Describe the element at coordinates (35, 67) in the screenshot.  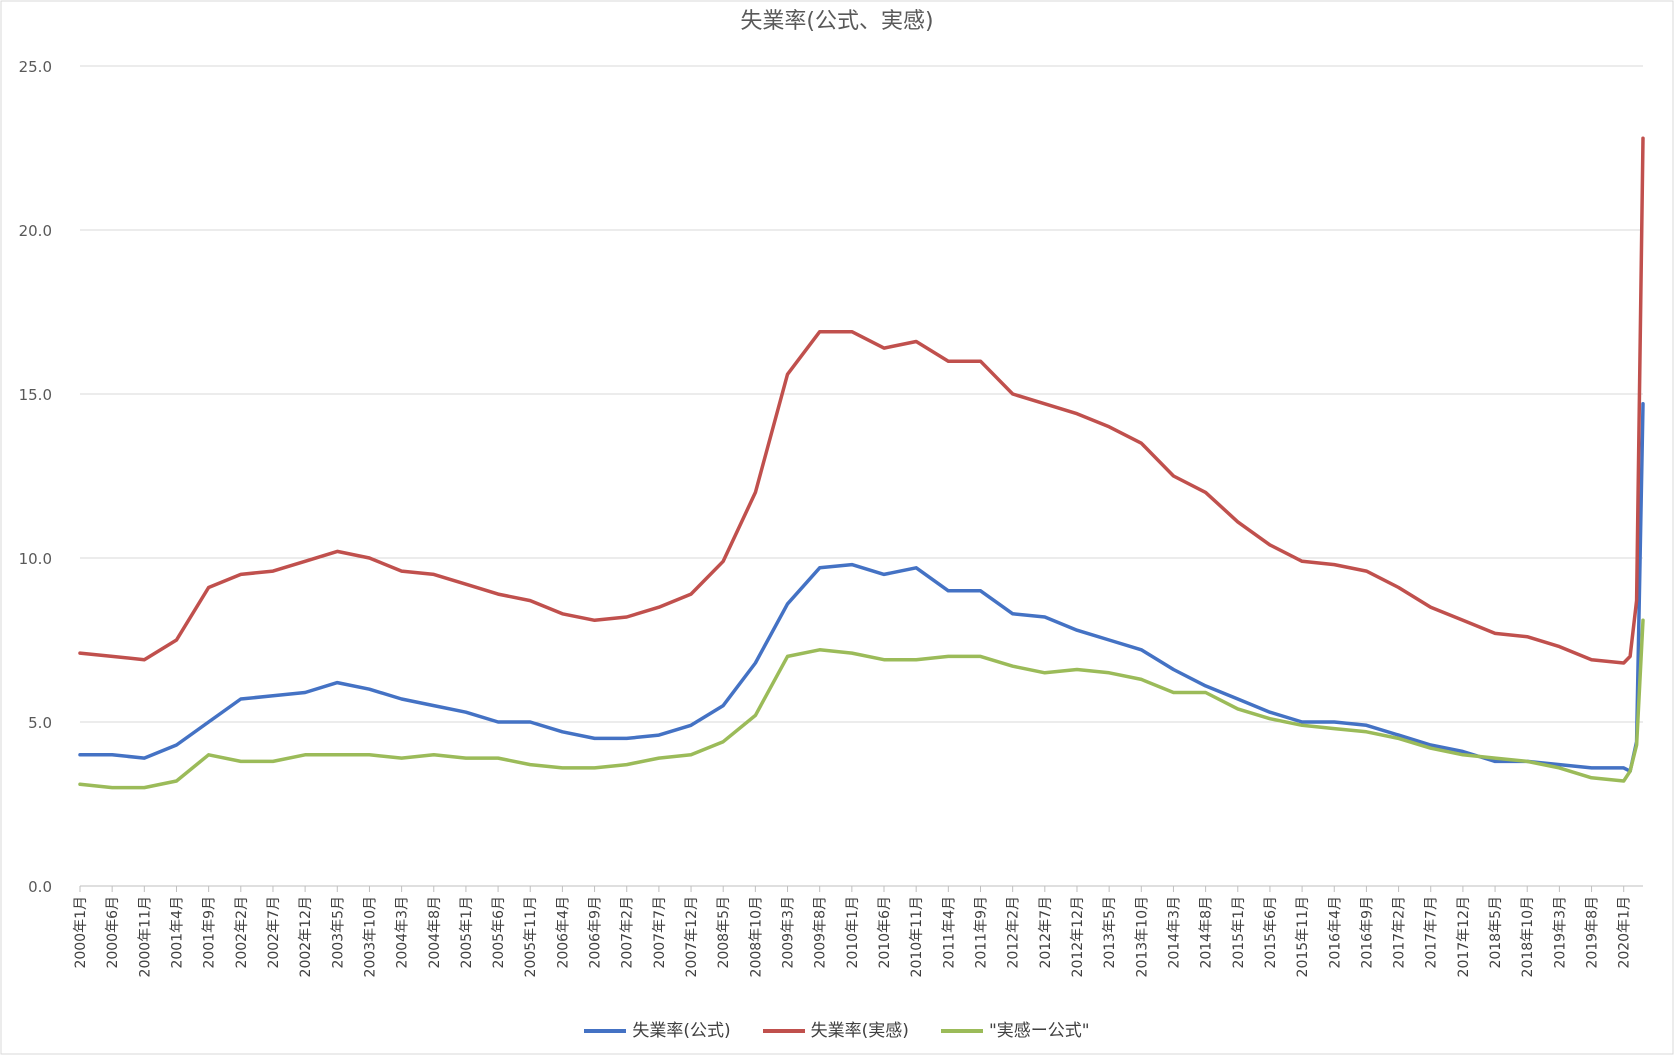
I see `y-tick-label: 25.0` at that location.